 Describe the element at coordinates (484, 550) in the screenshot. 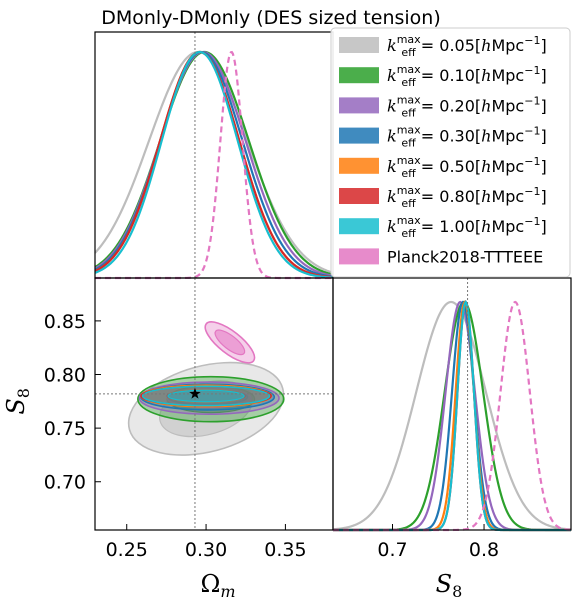

I see `s8-1d-tick-label: 0.8` at that location.